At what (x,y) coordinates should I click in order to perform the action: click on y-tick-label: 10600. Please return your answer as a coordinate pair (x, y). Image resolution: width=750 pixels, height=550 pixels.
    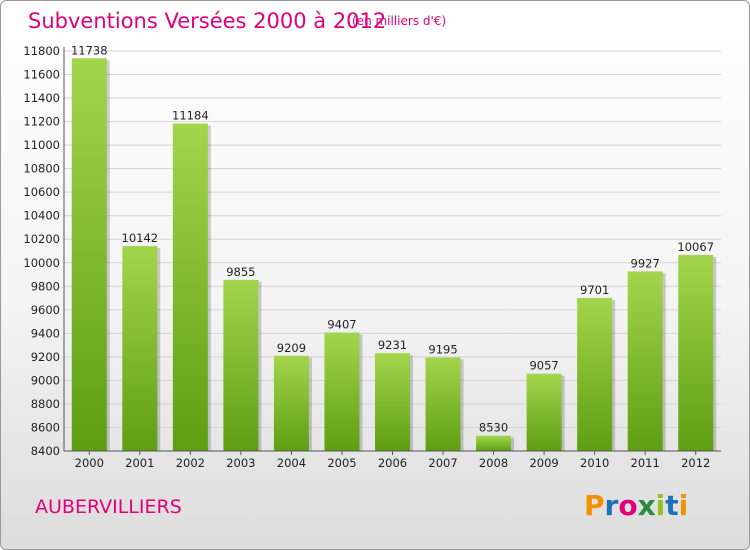
    Looking at the image, I should click on (41, 192).